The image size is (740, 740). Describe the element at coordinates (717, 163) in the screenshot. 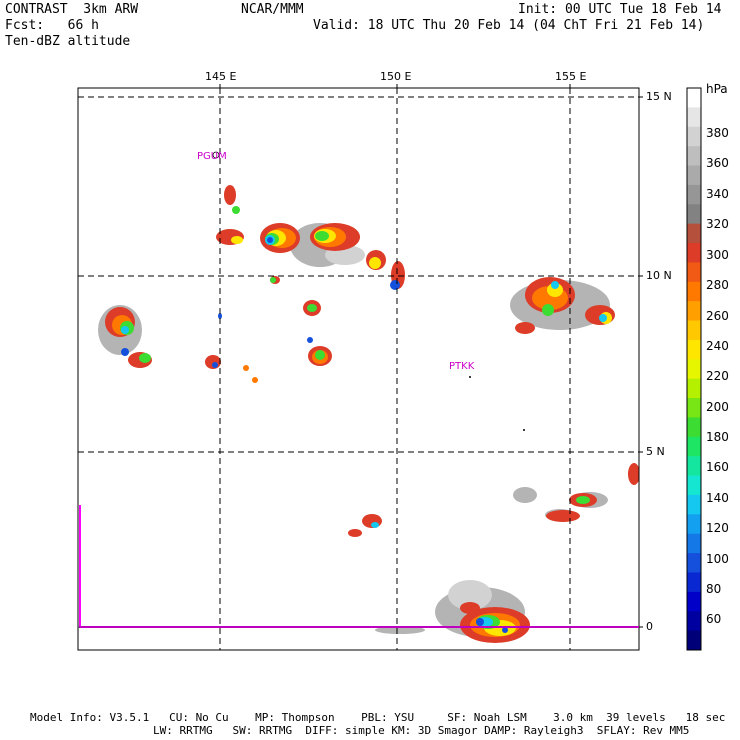

I see `colorbar-label: 360` at that location.